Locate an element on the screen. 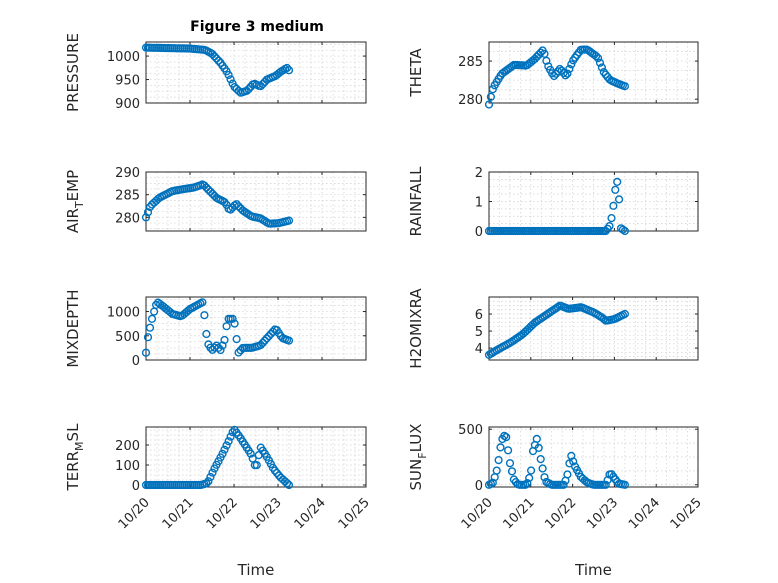 The image size is (778, 583). subplot-mixdepth: 0 500 1000 MIXDEPTH is located at coordinates (215, 329).